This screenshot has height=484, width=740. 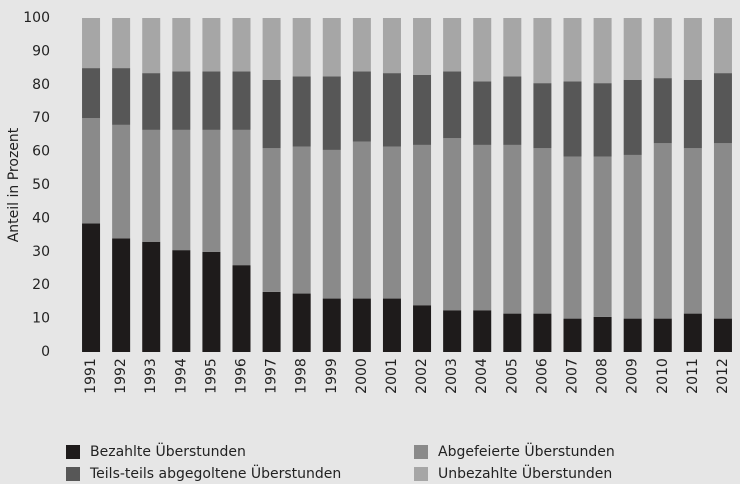 I want to click on x-tick-label: 2007, so click(x=573, y=376).